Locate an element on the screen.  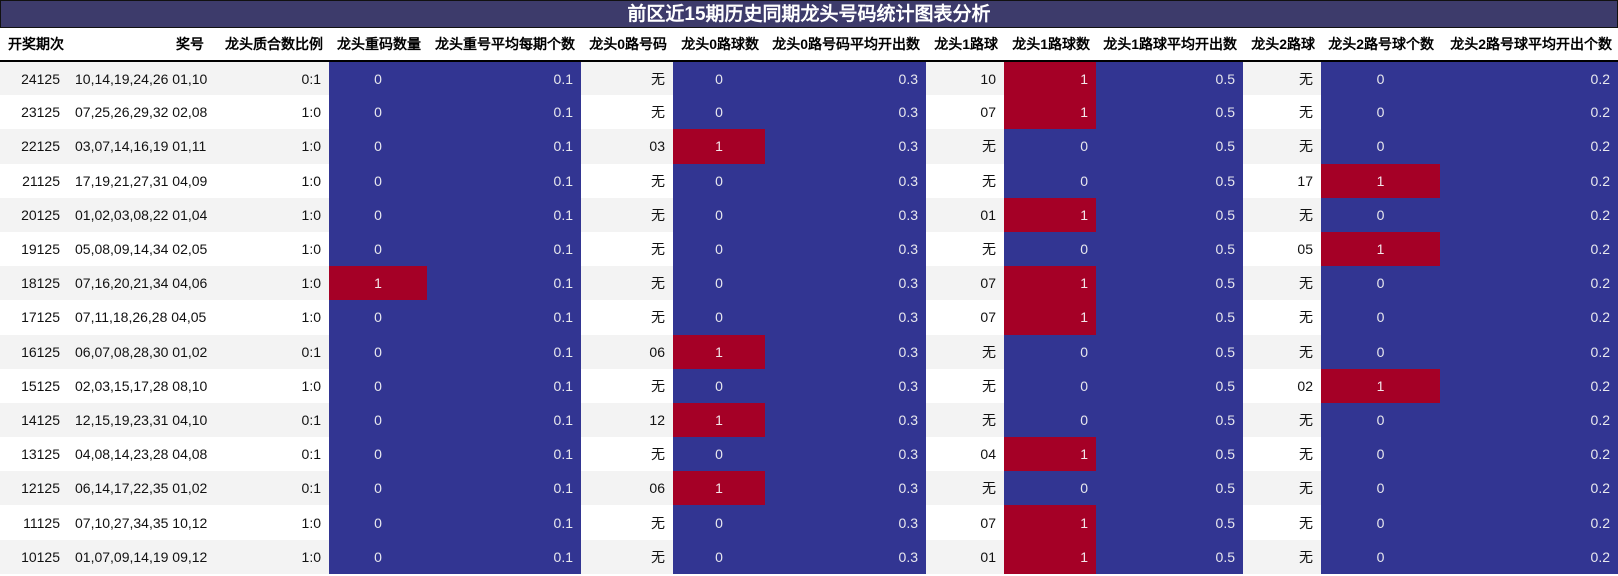
issue-cell: 18125 is located at coordinates (34, 283).